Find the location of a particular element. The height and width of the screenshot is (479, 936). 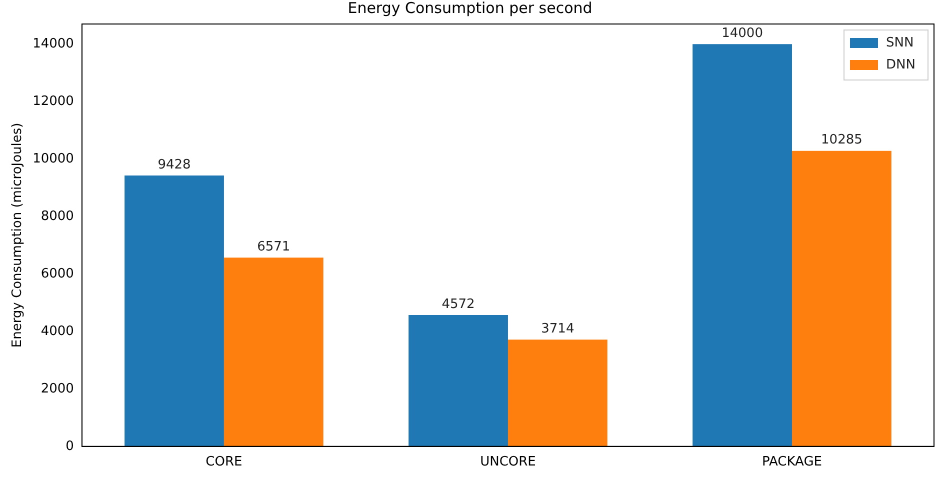

y-tick-label: 2000 is located at coordinates (57, 388).